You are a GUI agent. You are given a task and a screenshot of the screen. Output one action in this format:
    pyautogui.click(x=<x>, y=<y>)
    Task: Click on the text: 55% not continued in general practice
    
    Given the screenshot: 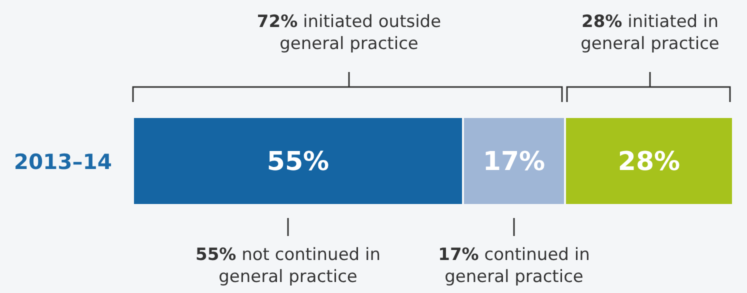 What is the action you would take?
    pyautogui.click(x=288, y=266)
    